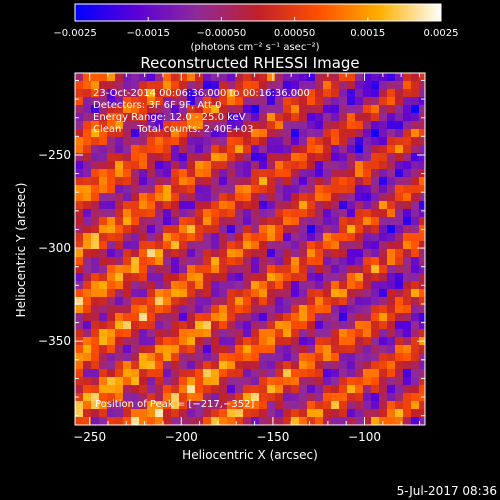  I want to click on x-tick-label: −100, so click(364, 437).